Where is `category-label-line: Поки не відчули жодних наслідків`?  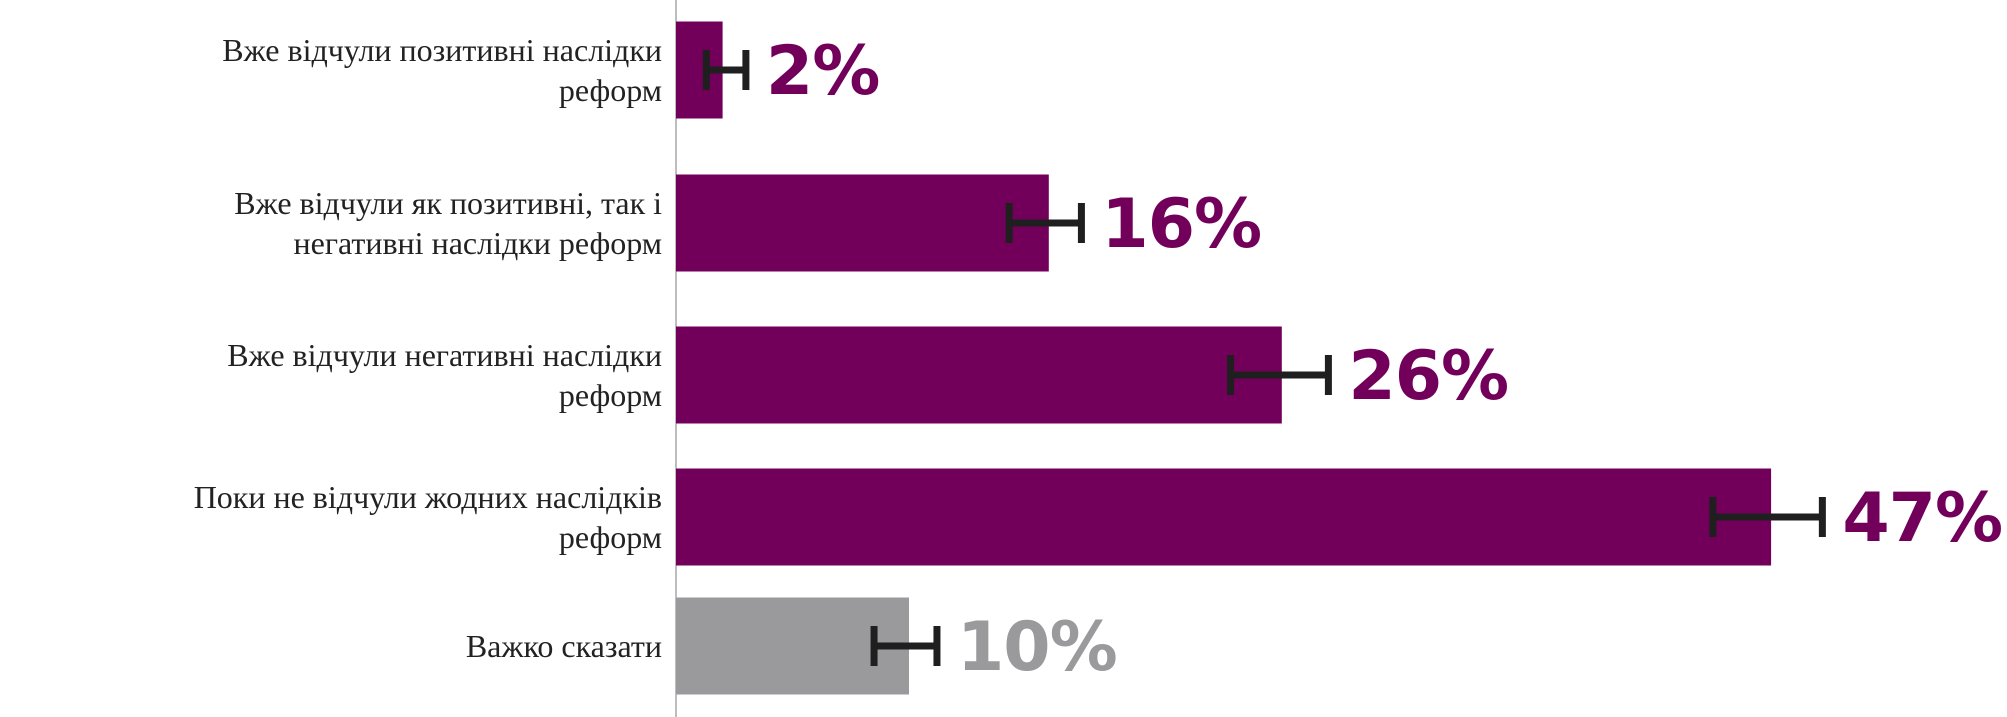 category-label-line: Поки не відчули жодних наслідків is located at coordinates (428, 497).